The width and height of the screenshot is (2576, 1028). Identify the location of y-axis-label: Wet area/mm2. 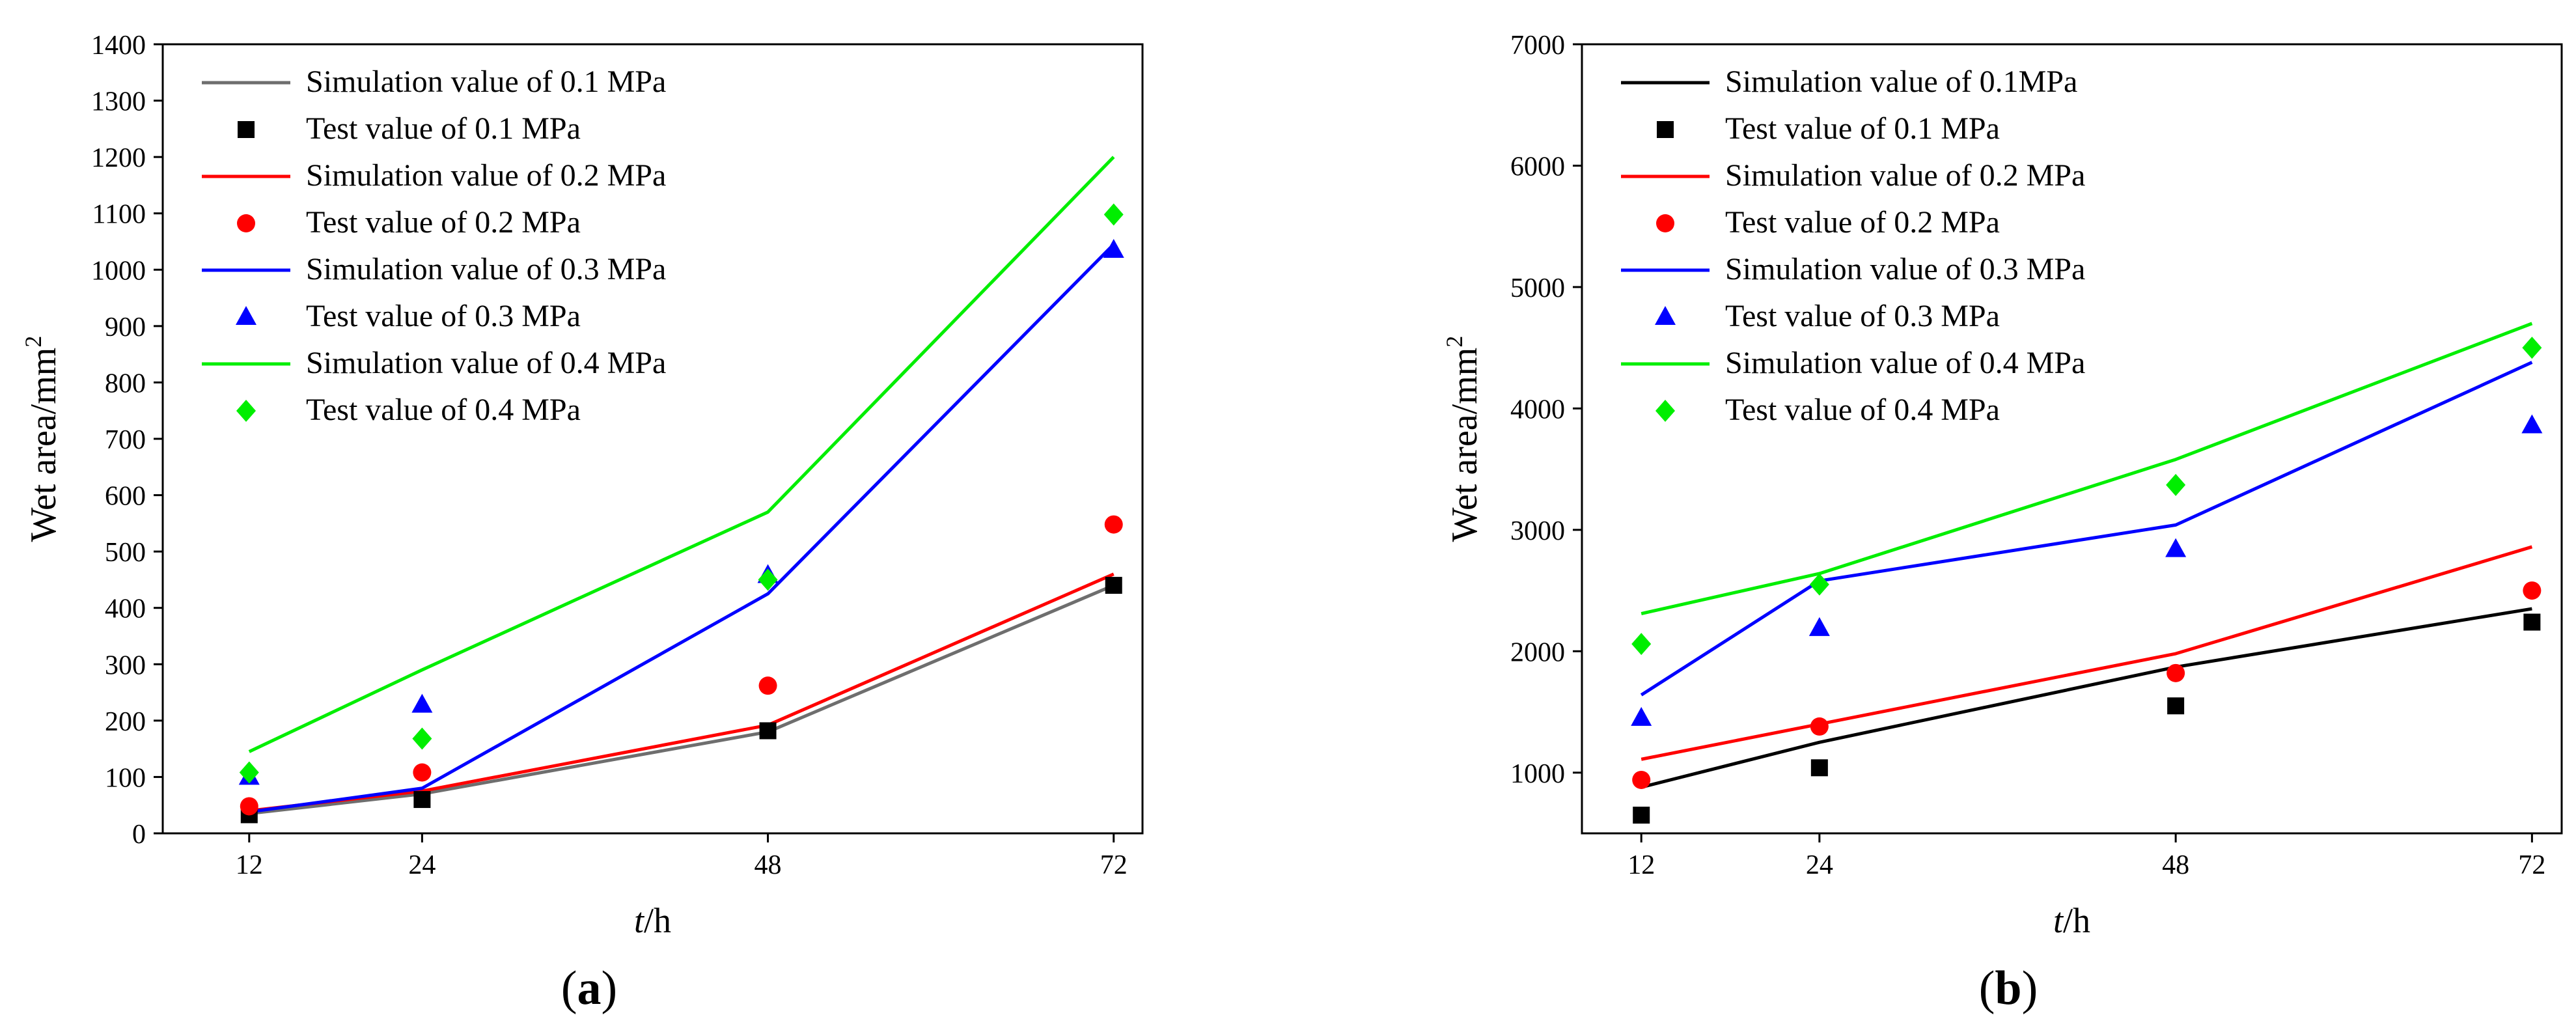
(1463, 439).